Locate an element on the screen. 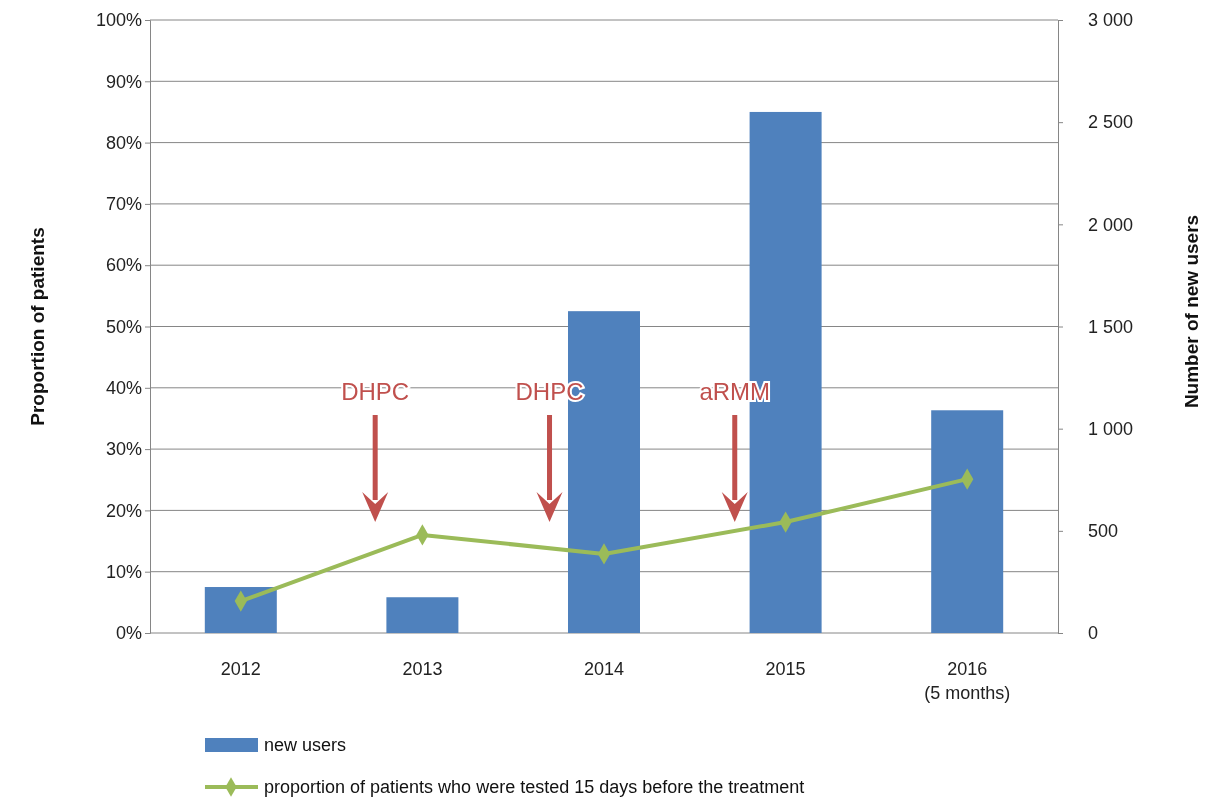 This screenshot has width=1211, height=804. y2-tick-label: 500 is located at coordinates (1103, 531).